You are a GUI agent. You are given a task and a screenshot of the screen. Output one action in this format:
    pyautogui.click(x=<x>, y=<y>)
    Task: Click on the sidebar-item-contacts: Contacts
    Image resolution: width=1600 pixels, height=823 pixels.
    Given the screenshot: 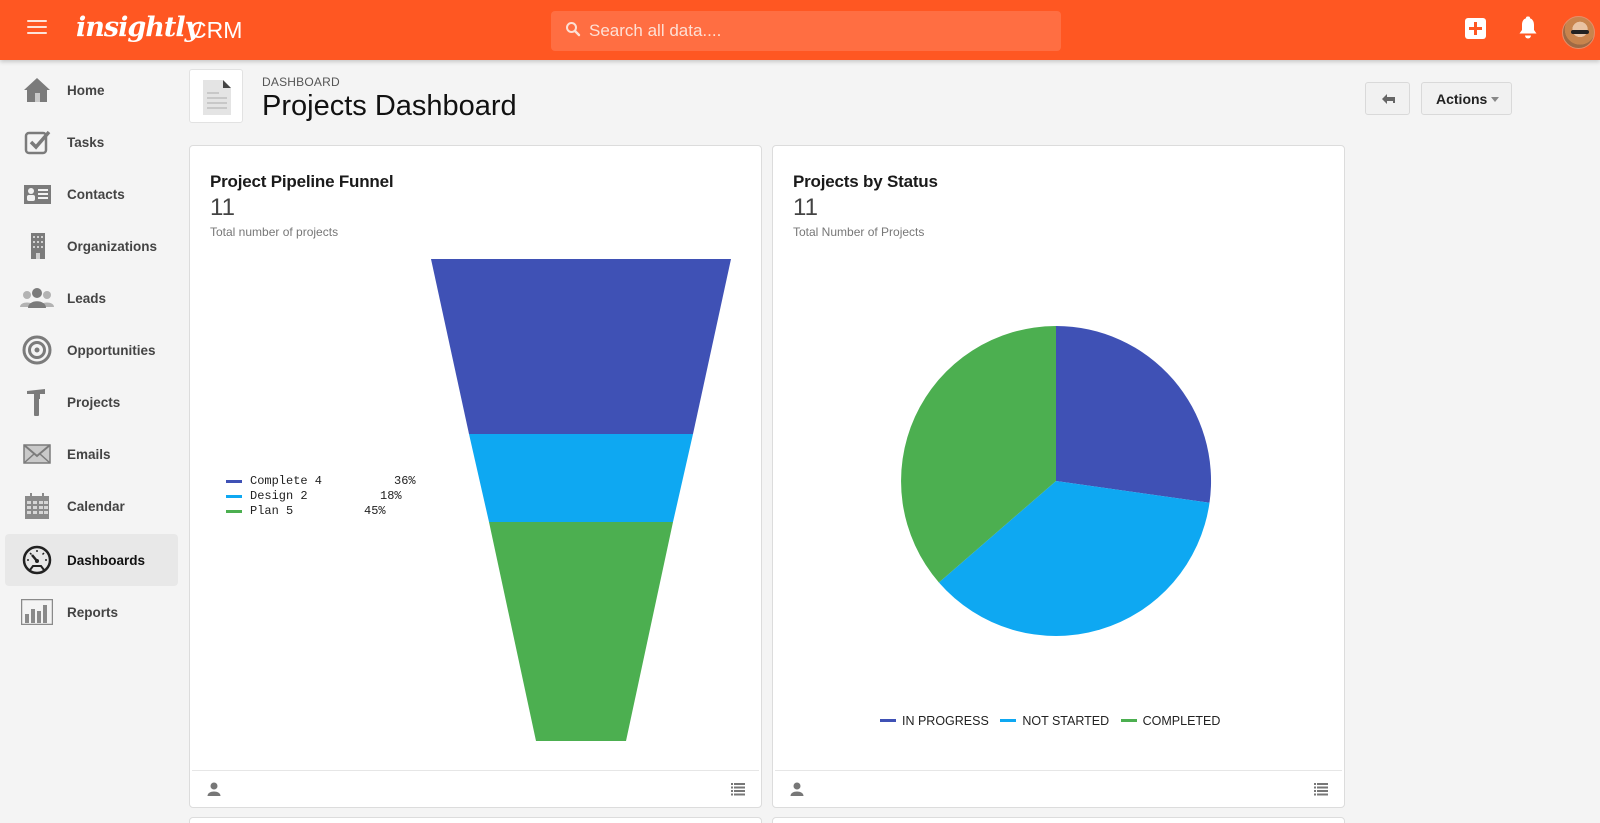 What is the action you would take?
    pyautogui.click(x=91, y=194)
    